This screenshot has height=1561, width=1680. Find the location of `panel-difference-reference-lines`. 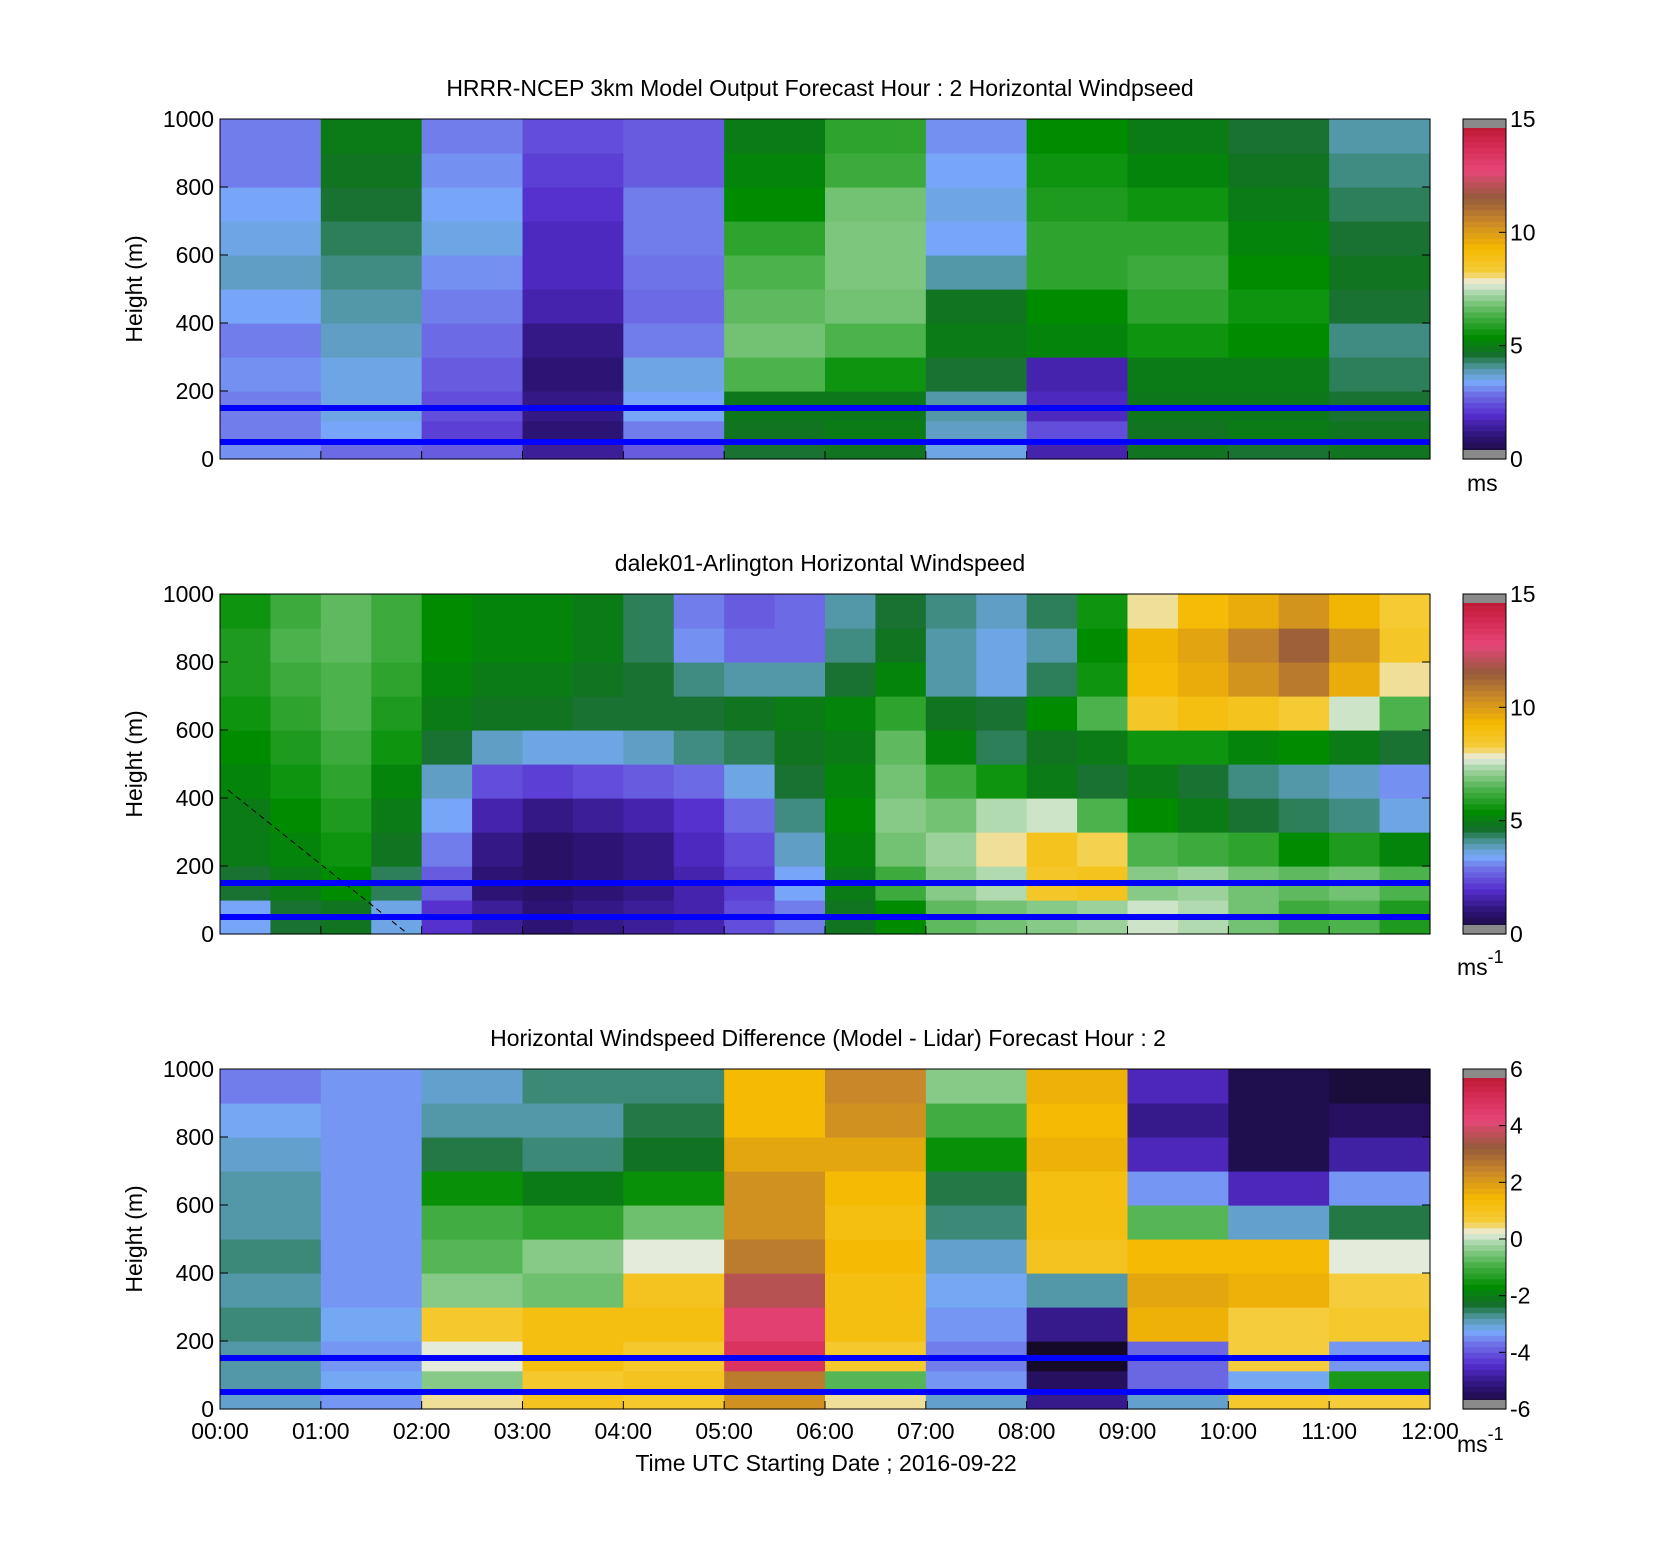

panel-difference-reference-lines is located at coordinates (825, 1375).